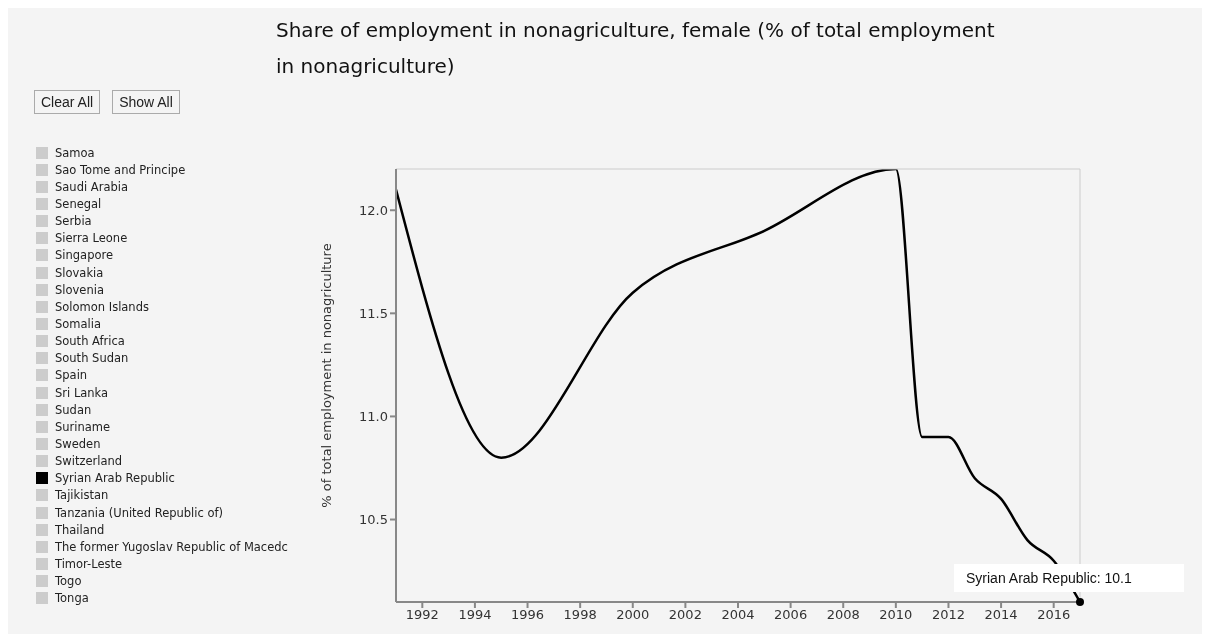 The width and height of the screenshot is (1210, 642). What do you see at coordinates (171, 546) in the screenshot?
I see `legend-label: The former Yugoslav Republic of Macedc` at bounding box center [171, 546].